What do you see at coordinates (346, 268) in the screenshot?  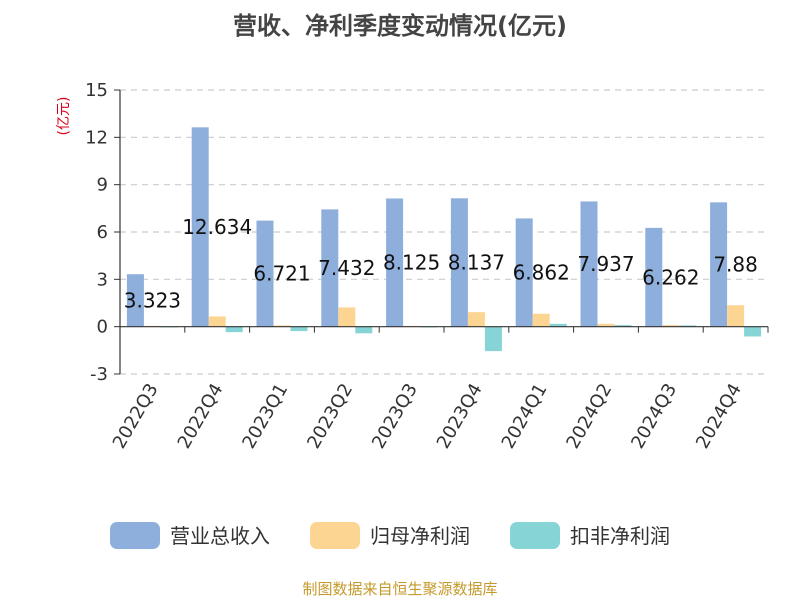 I see `data-label: 7.432` at bounding box center [346, 268].